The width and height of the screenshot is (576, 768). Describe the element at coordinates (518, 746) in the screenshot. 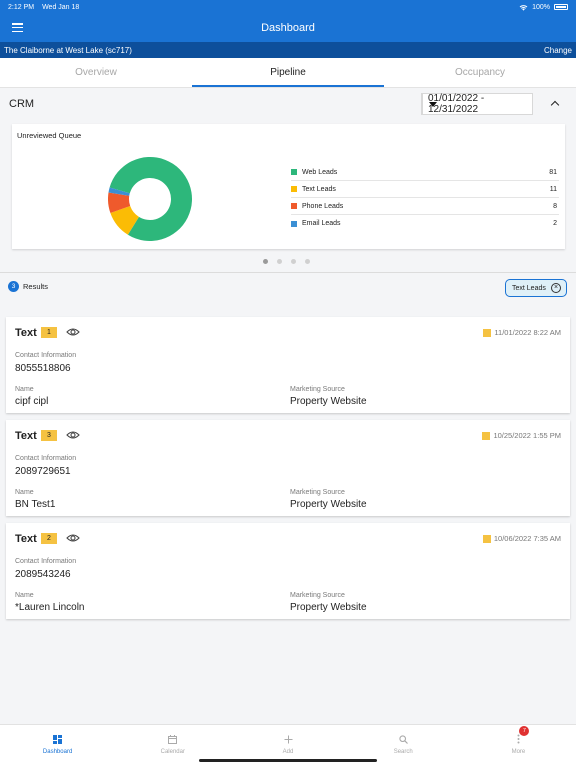

I see `nav-more: 7 More` at that location.